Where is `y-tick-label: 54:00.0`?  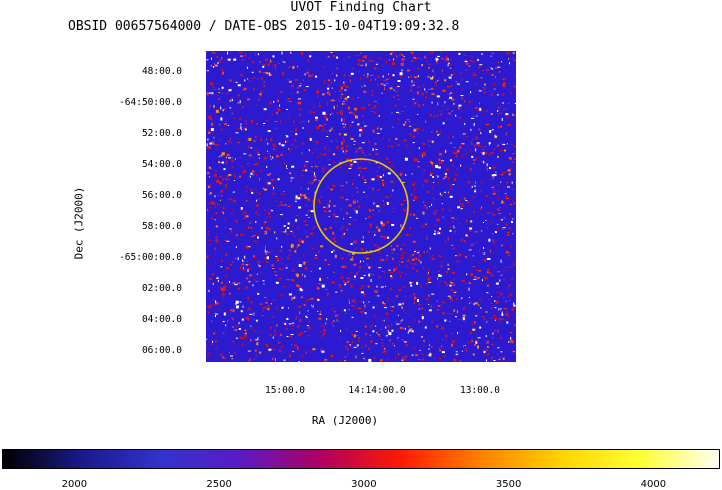 y-tick-label: 54:00.0 is located at coordinates (161, 164).